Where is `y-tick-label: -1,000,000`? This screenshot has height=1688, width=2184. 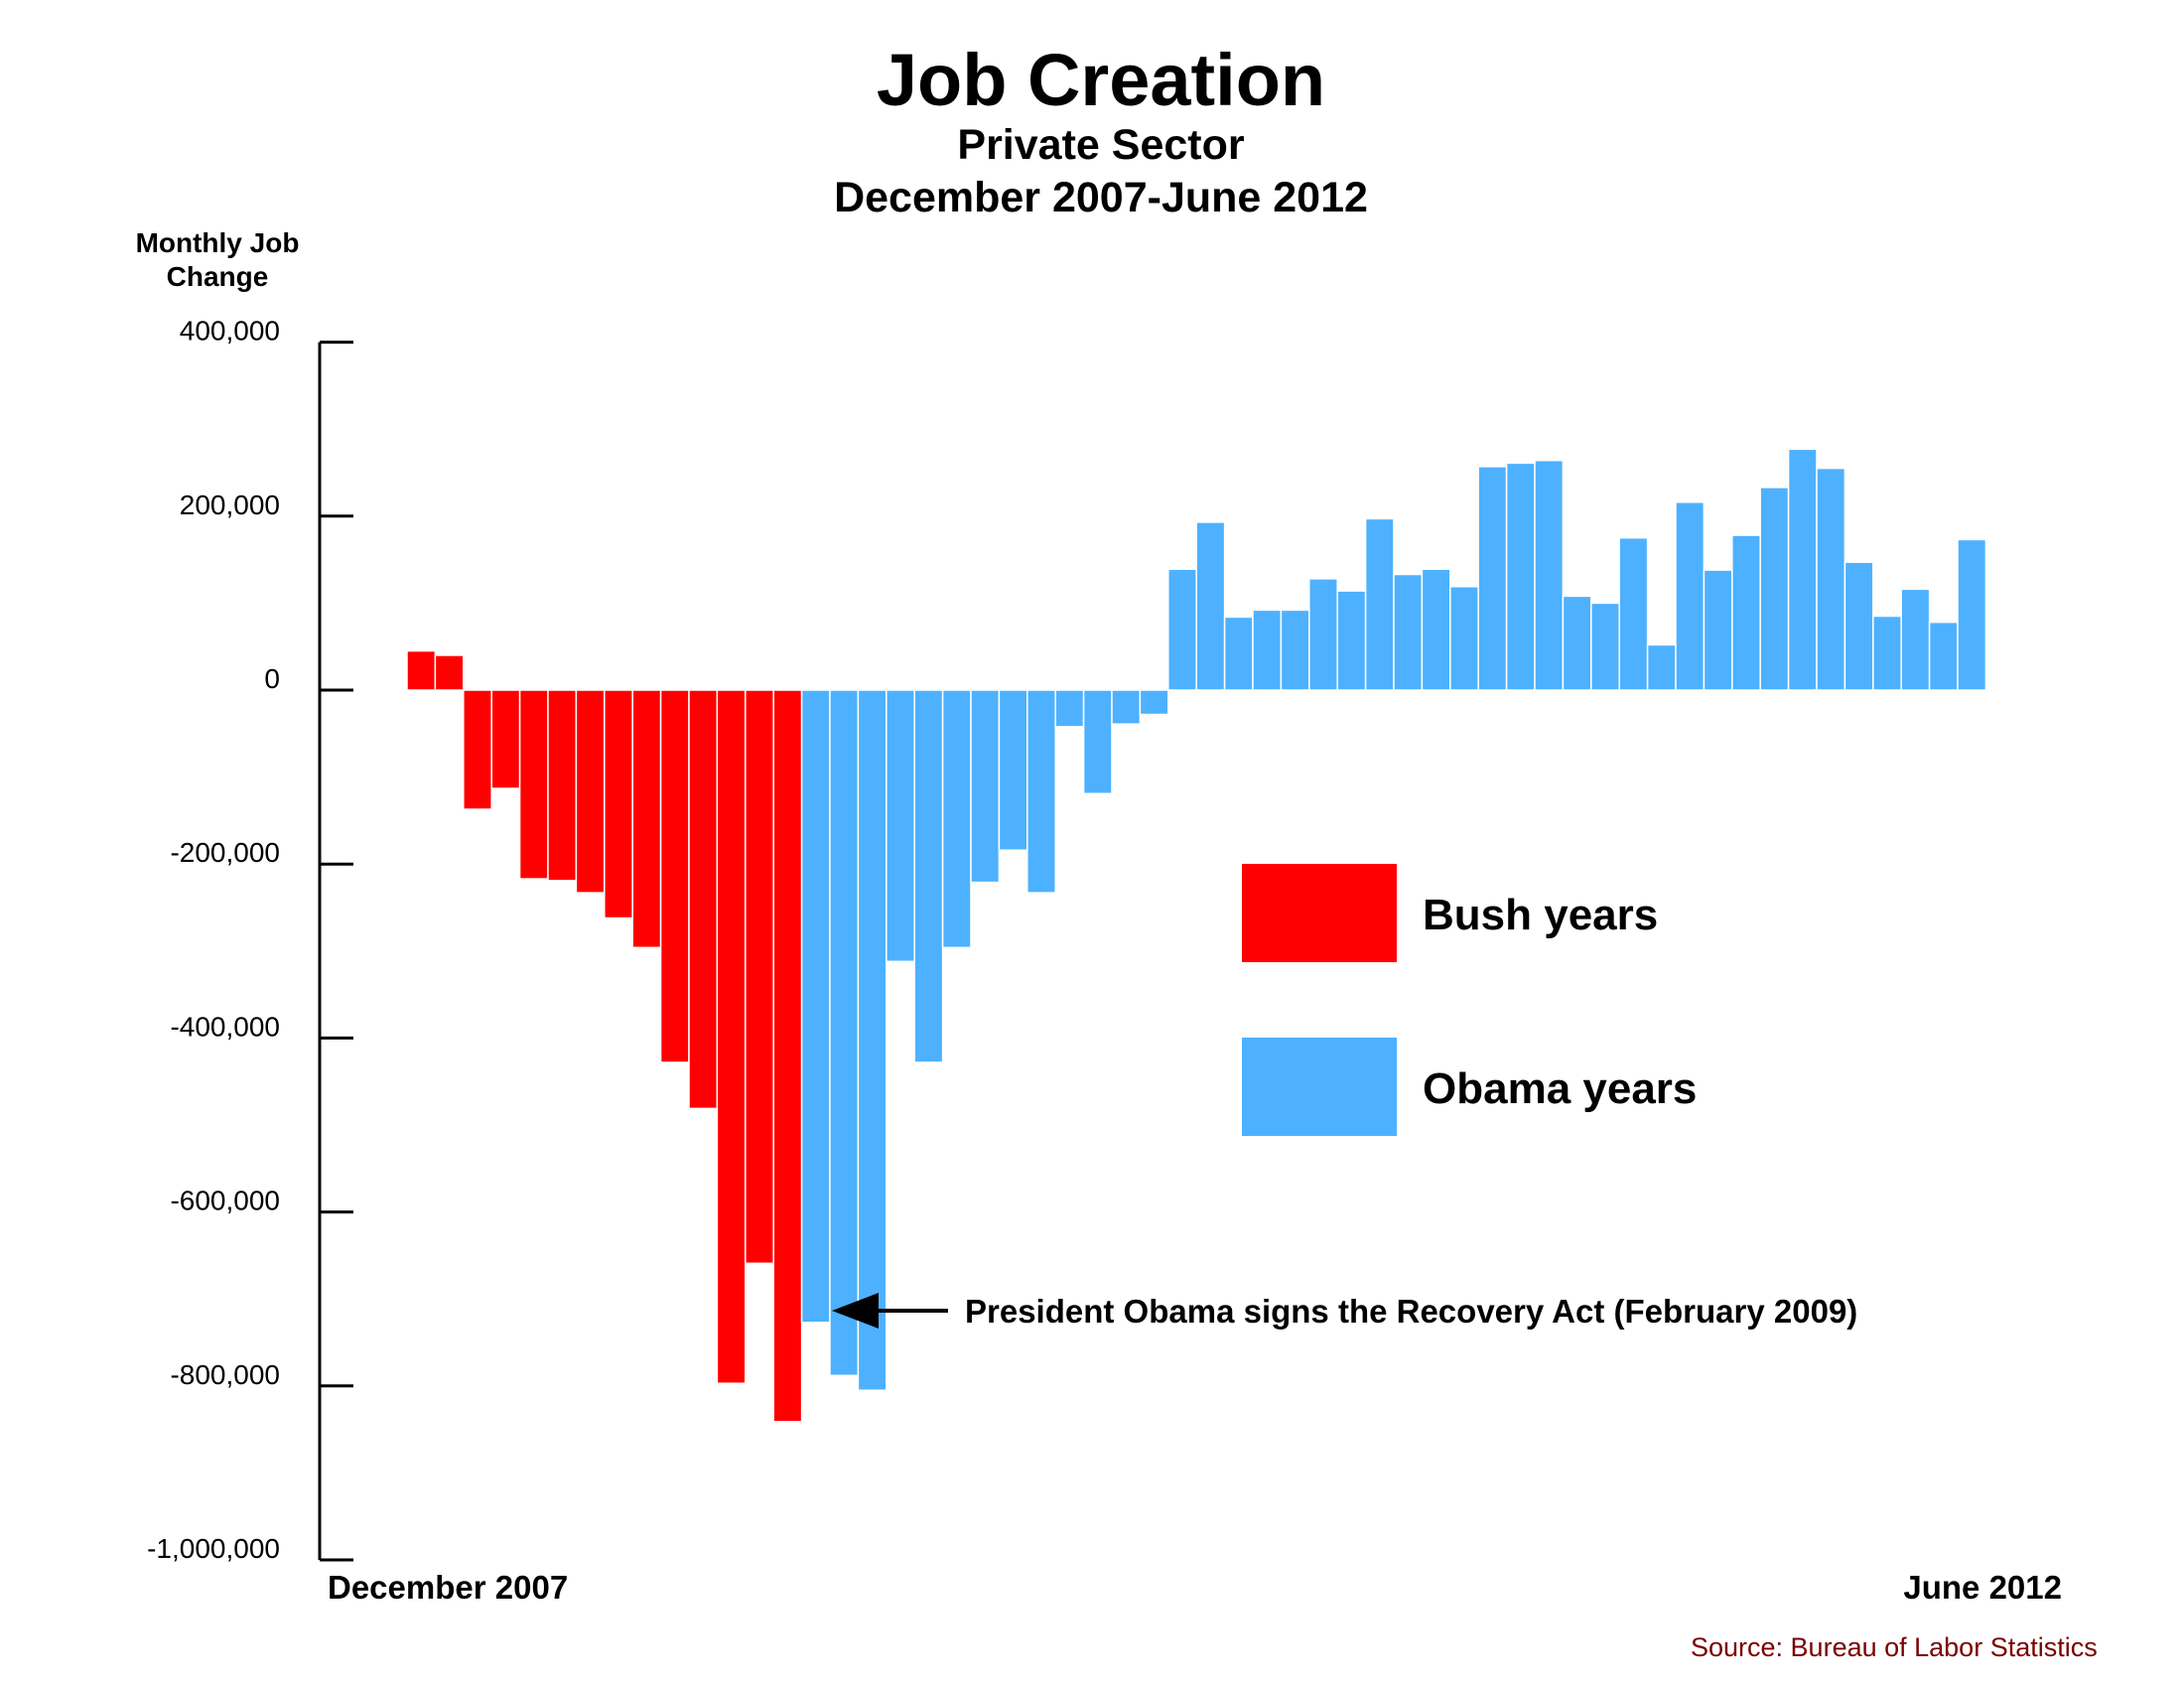
y-tick-label: -1,000,000 is located at coordinates (213, 1548).